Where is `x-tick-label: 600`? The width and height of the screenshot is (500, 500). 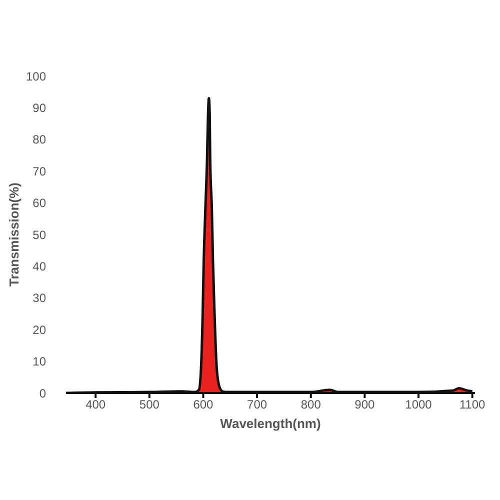 x-tick-label: 600 is located at coordinates (203, 405).